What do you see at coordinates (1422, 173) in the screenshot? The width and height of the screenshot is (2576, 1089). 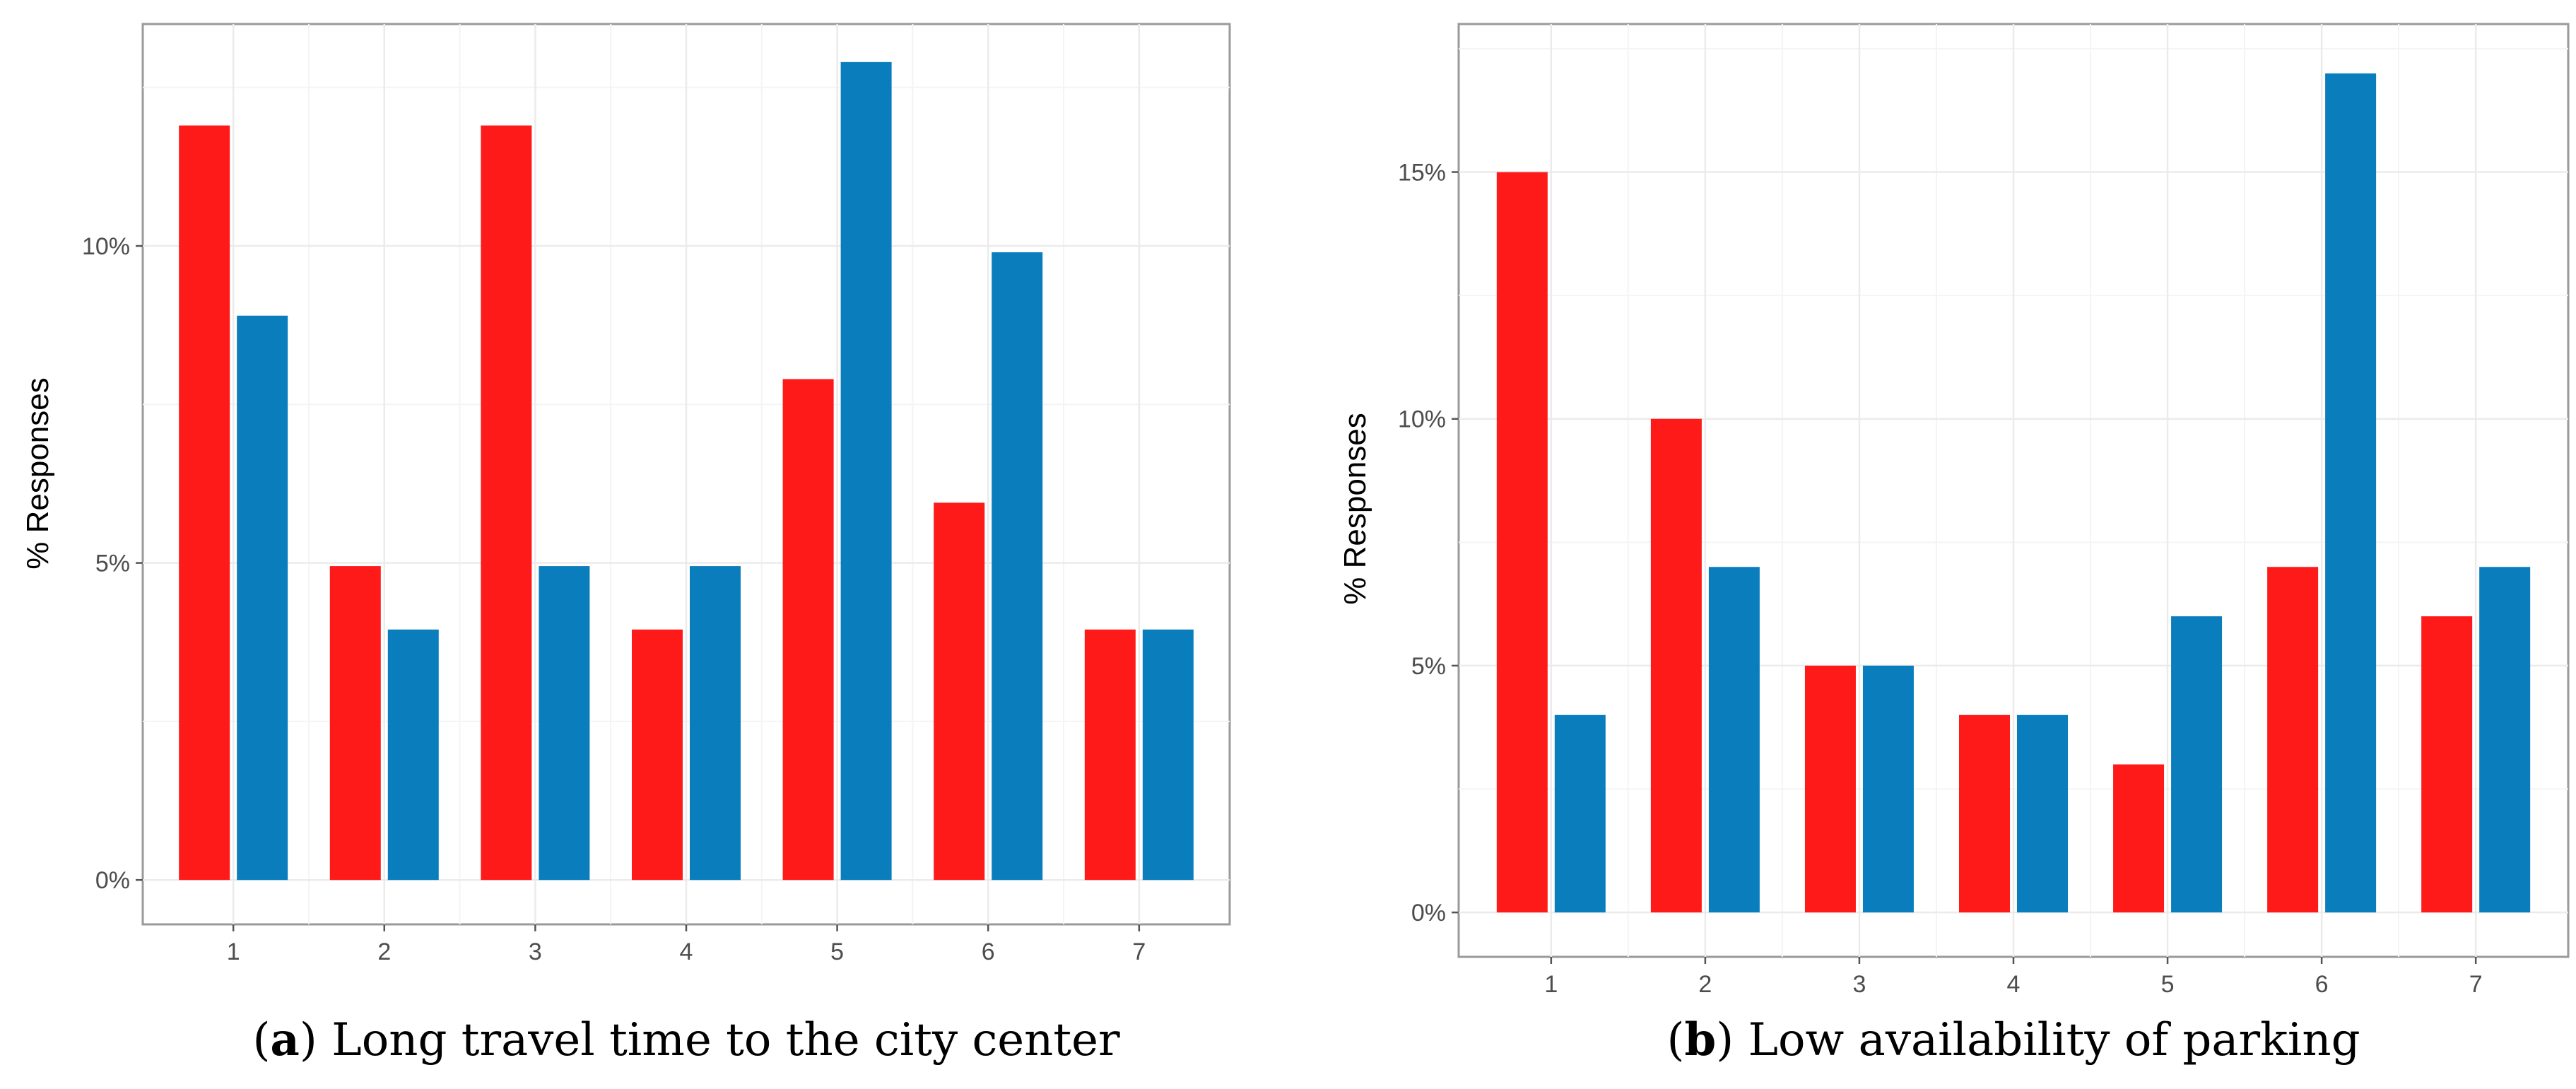 I see `y-tick-label: 15%` at bounding box center [1422, 173].